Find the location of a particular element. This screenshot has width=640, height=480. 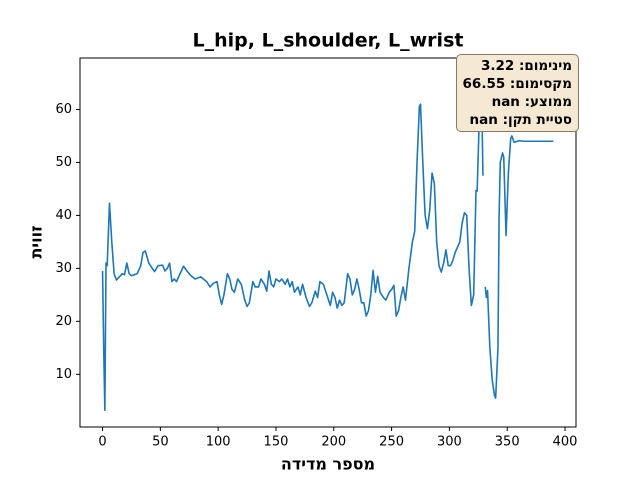

y-tick-label: 30 is located at coordinates (63, 268).